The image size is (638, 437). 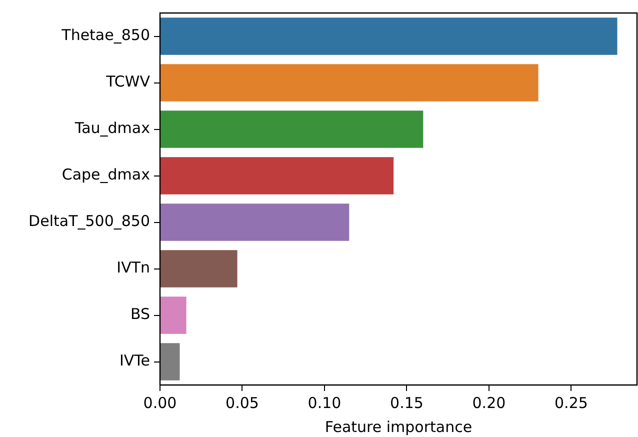 I want to click on x-tick-label: 0.25, so click(x=571, y=403).